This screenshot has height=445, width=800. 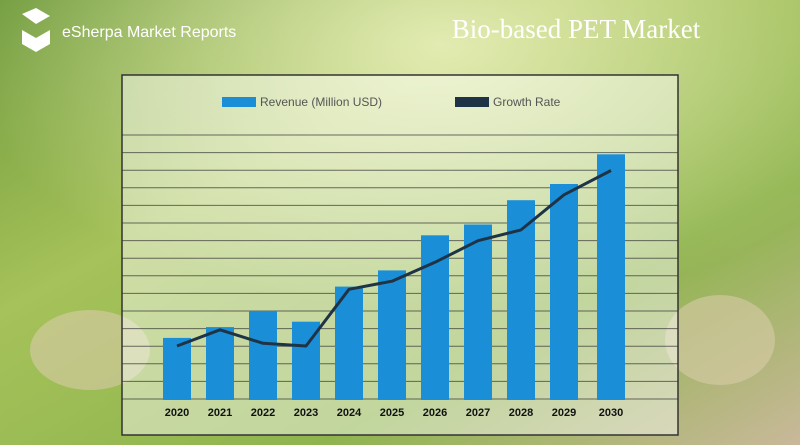 I want to click on logo: eSherpa Market Reports, so click(x=129, y=30).